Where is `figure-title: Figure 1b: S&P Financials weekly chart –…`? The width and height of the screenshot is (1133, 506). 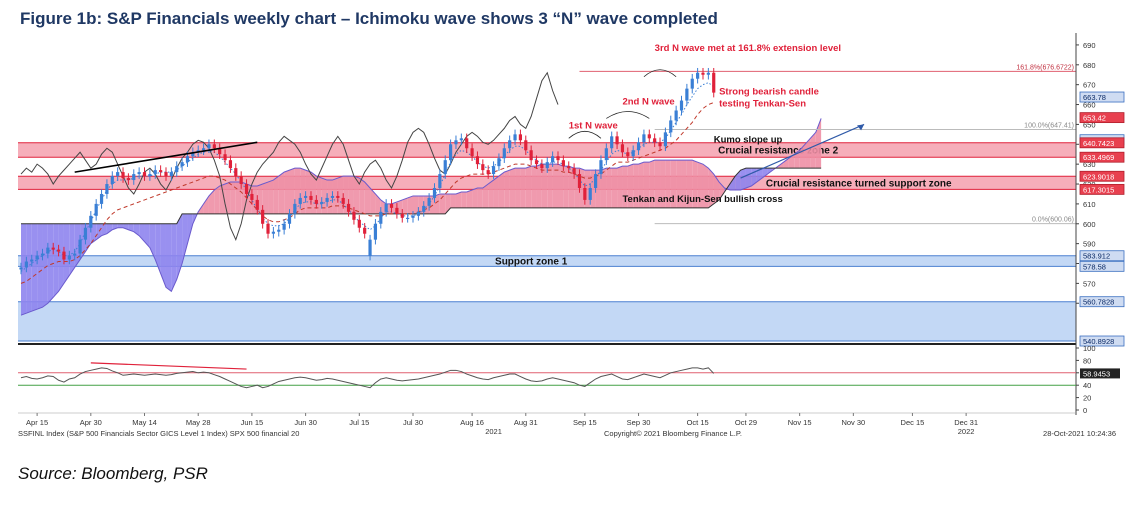 figure-title: Figure 1b: S&P Financials weekly chart –… is located at coordinates (369, 18).